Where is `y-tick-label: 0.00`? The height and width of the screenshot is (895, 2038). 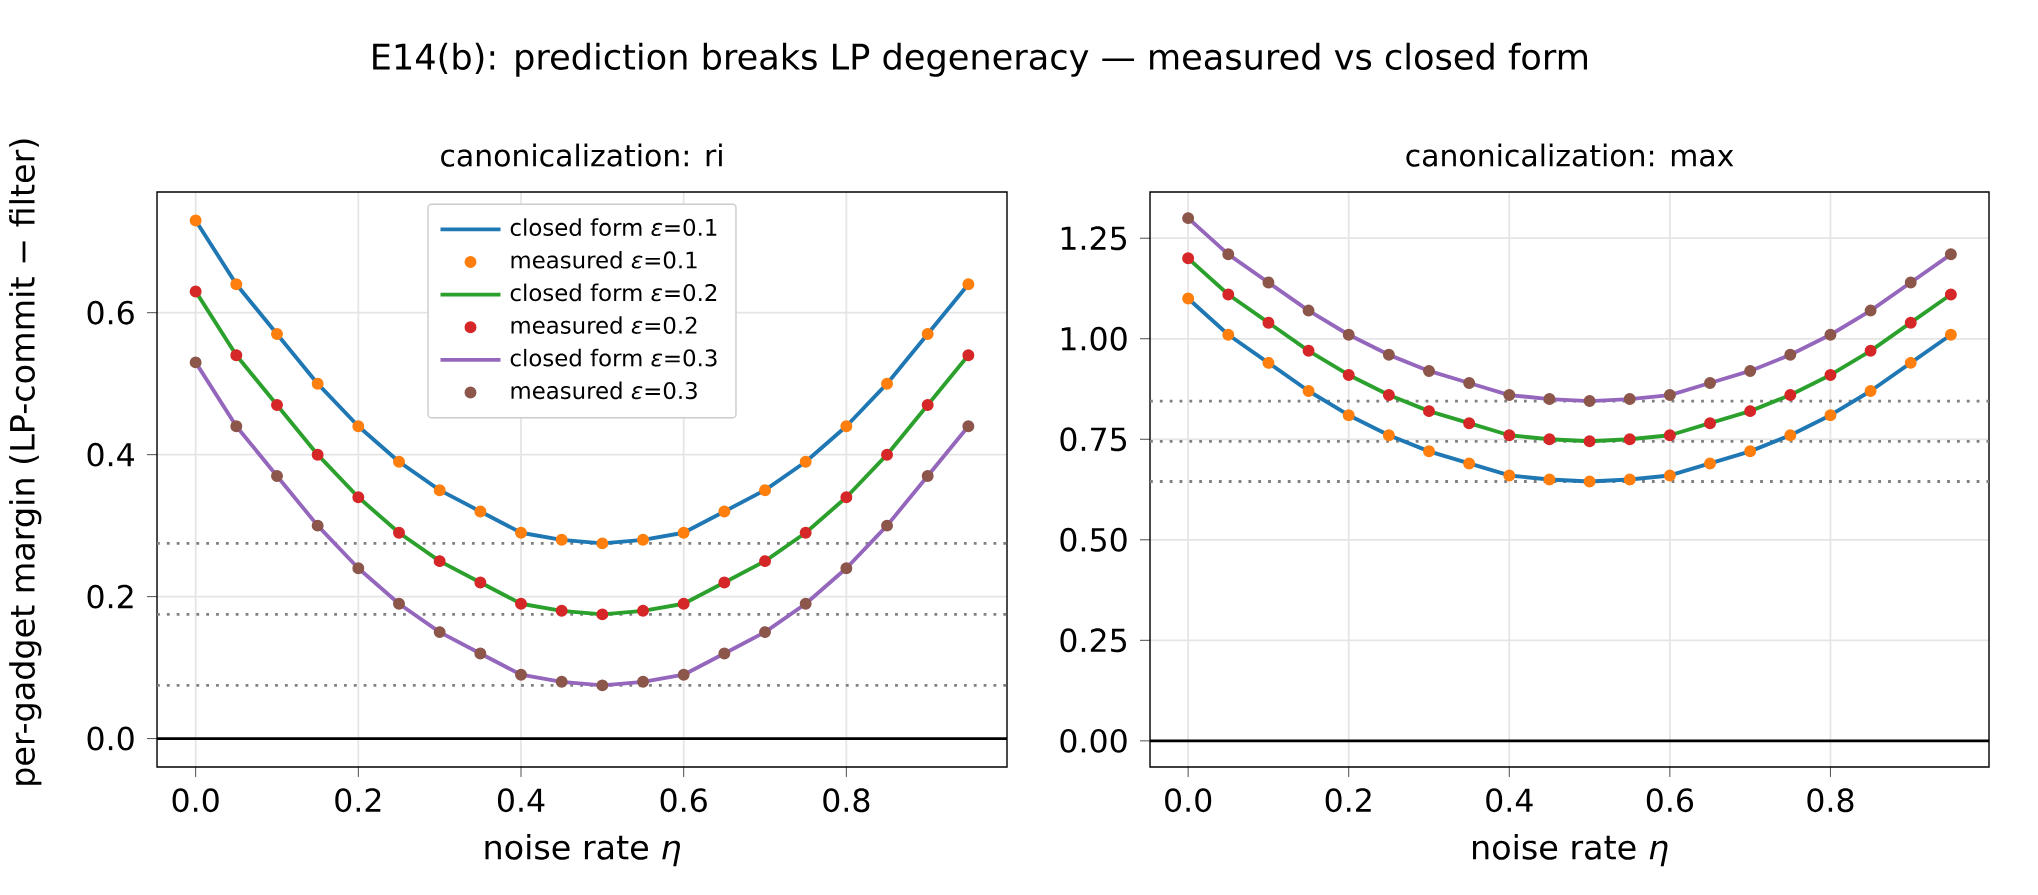 y-tick-label: 0.00 is located at coordinates (1093, 740).